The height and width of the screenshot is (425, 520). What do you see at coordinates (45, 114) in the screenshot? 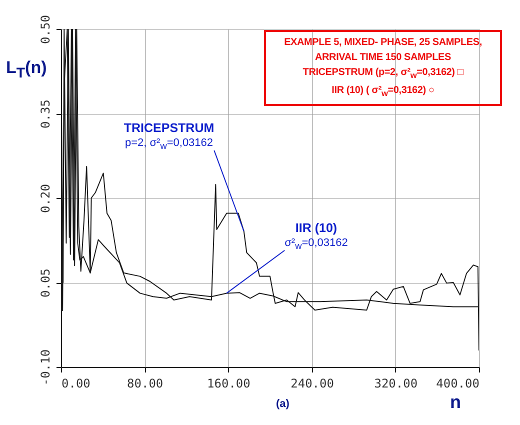
I see `y-tick-label: 0.35` at bounding box center [45, 114].